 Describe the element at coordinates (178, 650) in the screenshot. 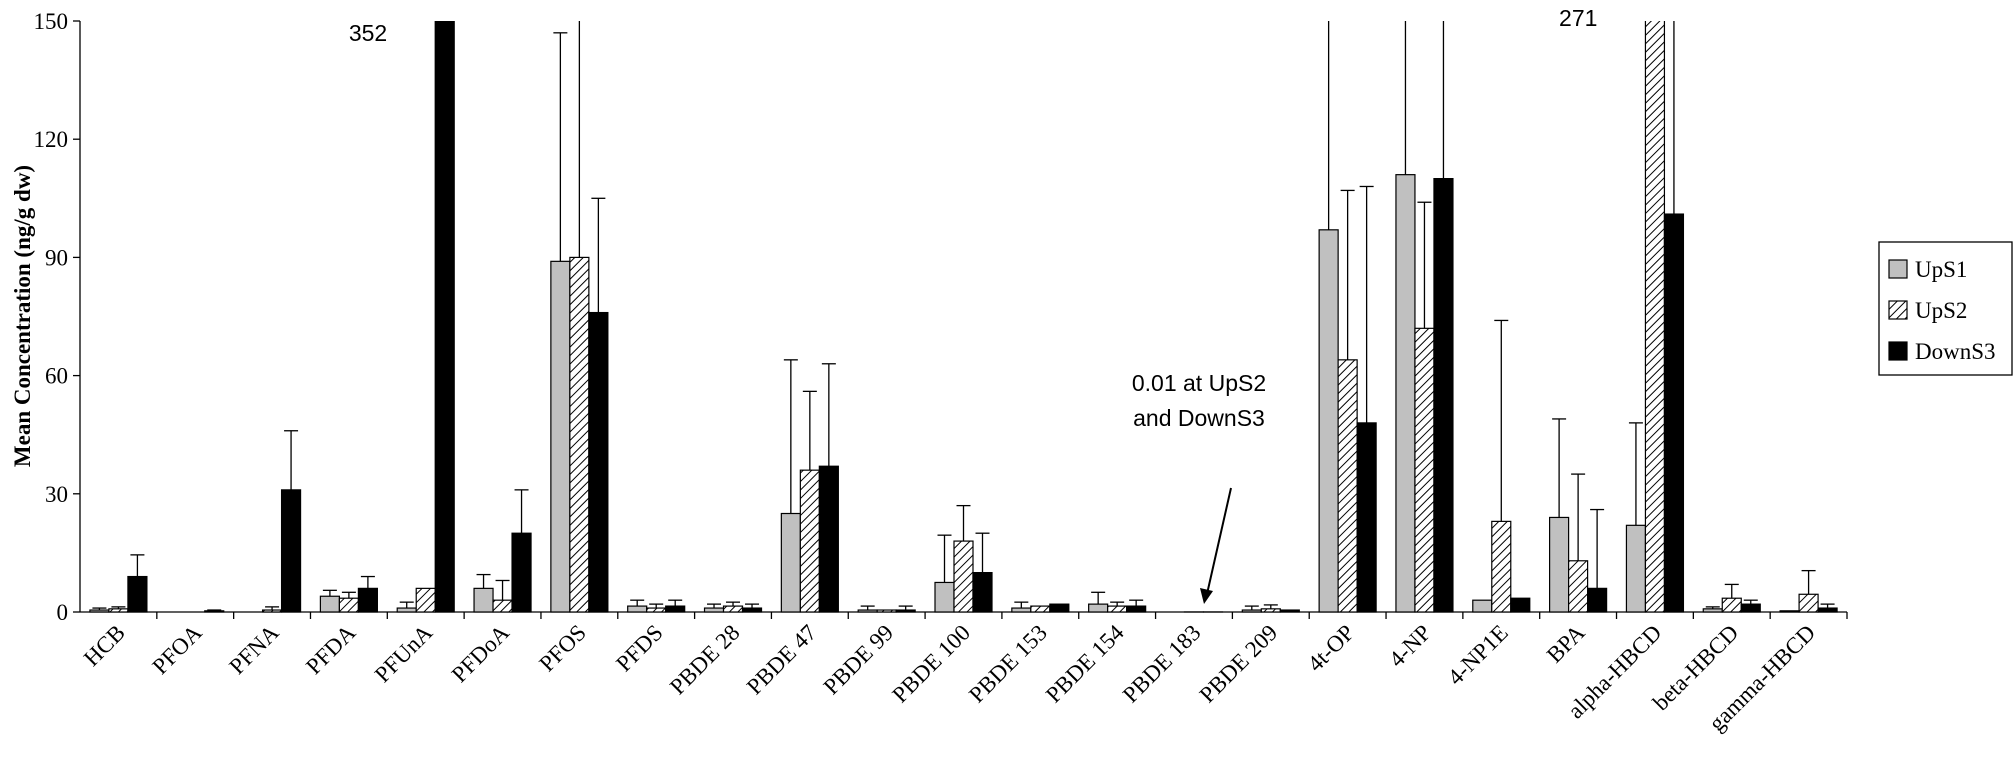

I see `x-tick-label: PFOA` at that location.